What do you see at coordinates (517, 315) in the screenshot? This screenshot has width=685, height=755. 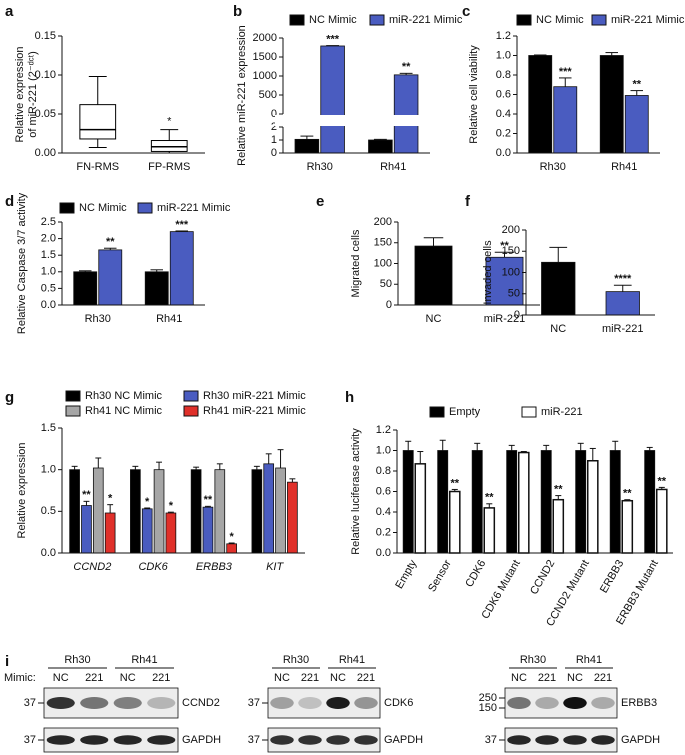 I see `y-tick-label: 0` at bounding box center [517, 315].